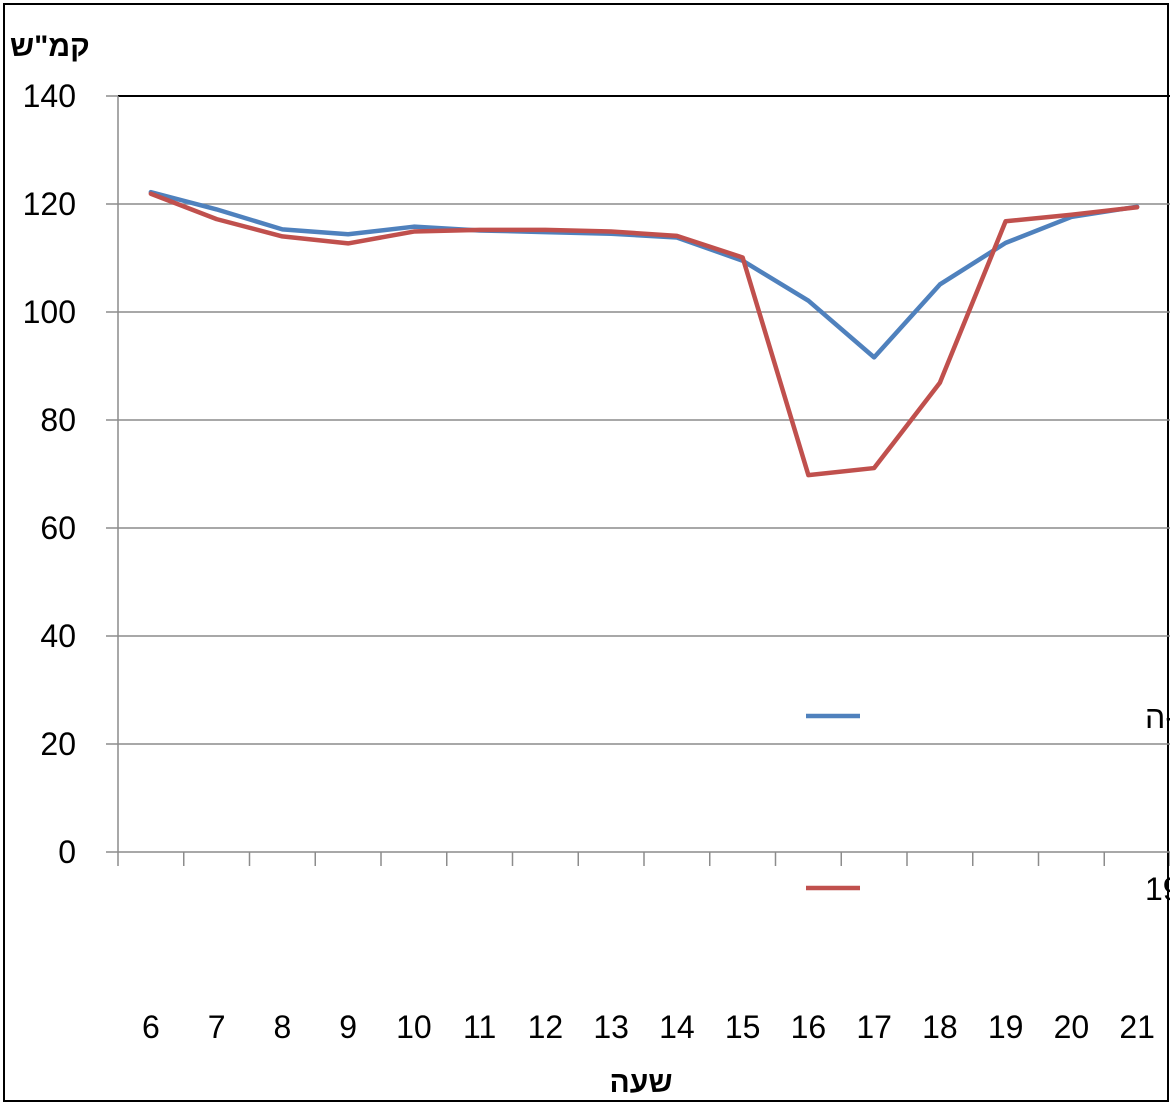  I want to click on legend-label-2: צפונה 19-20.10, so click(1157, 889).